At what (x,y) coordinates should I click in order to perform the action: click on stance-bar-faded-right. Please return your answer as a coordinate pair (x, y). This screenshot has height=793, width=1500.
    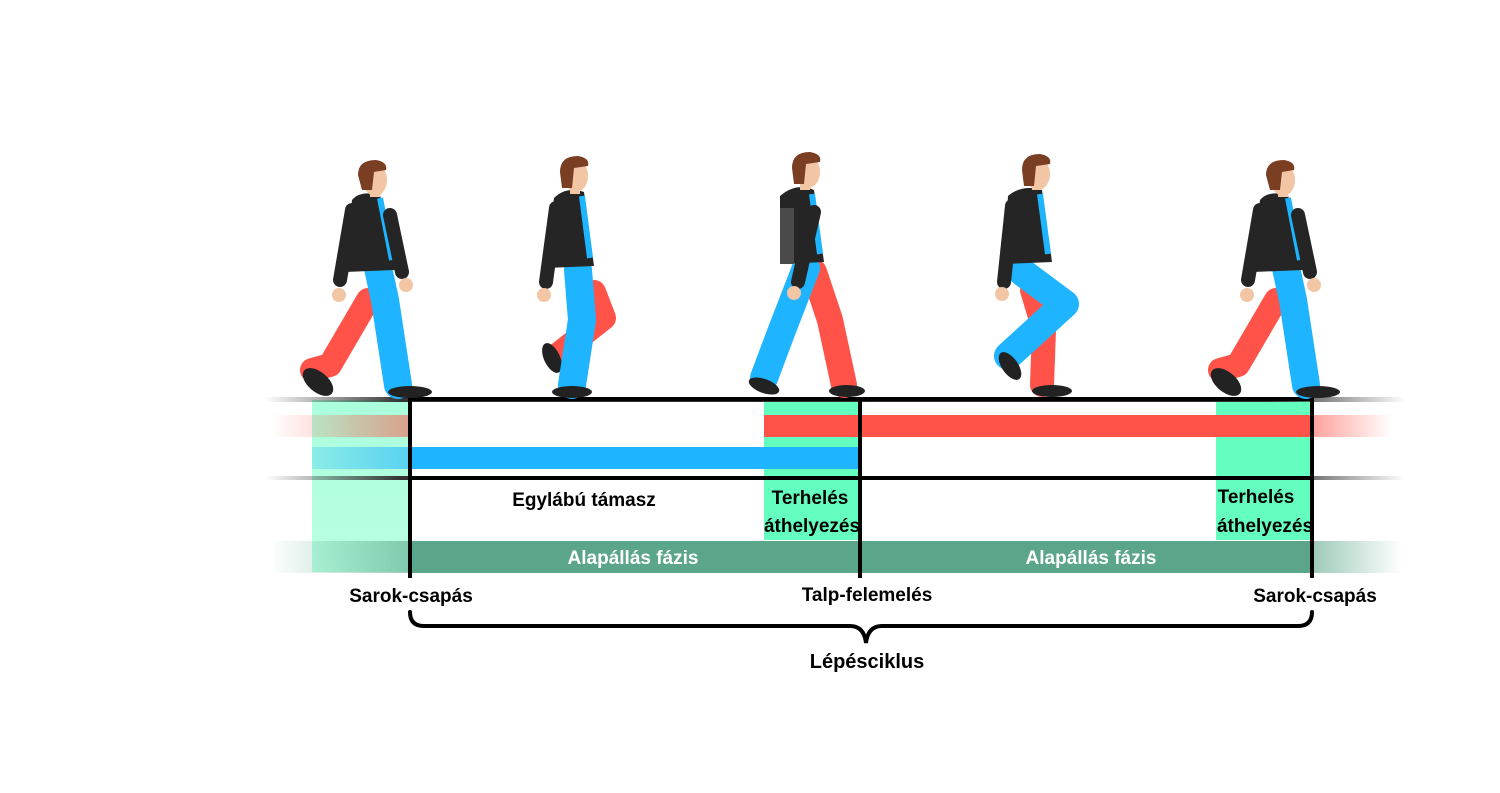
    Looking at the image, I should click on (1357, 557).